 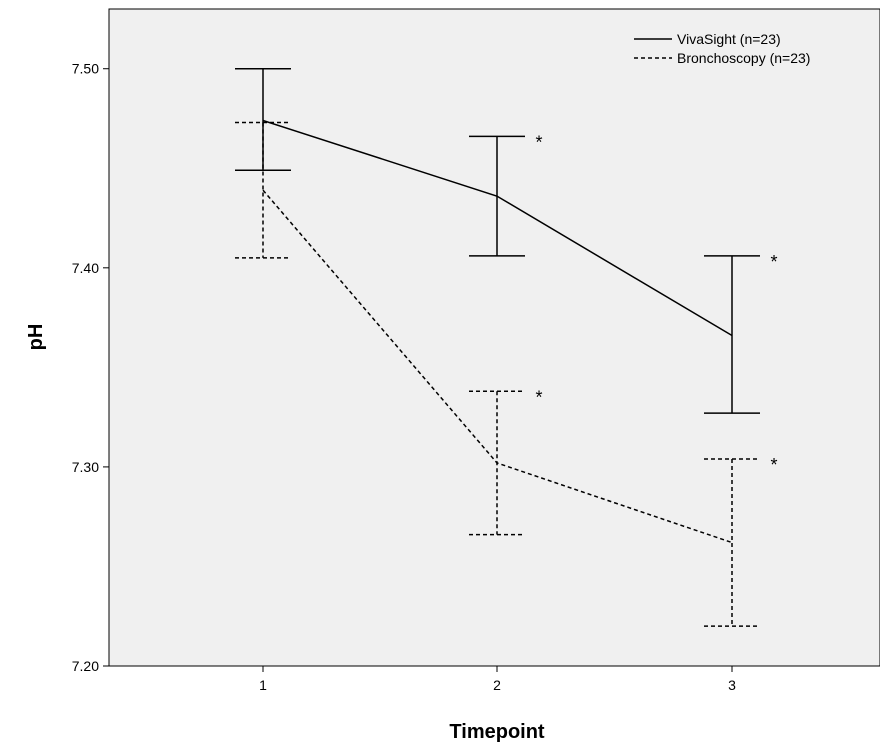 What do you see at coordinates (729, 39) in the screenshot?
I see `legend-label-vivasight: VivaSight (n=23)` at bounding box center [729, 39].